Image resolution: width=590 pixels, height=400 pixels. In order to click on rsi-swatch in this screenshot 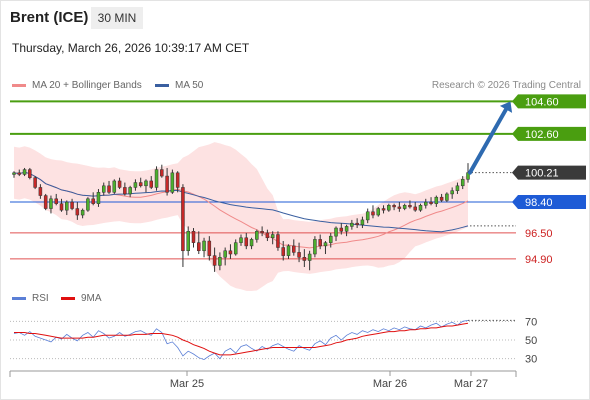, I will do `click(19, 298)`.